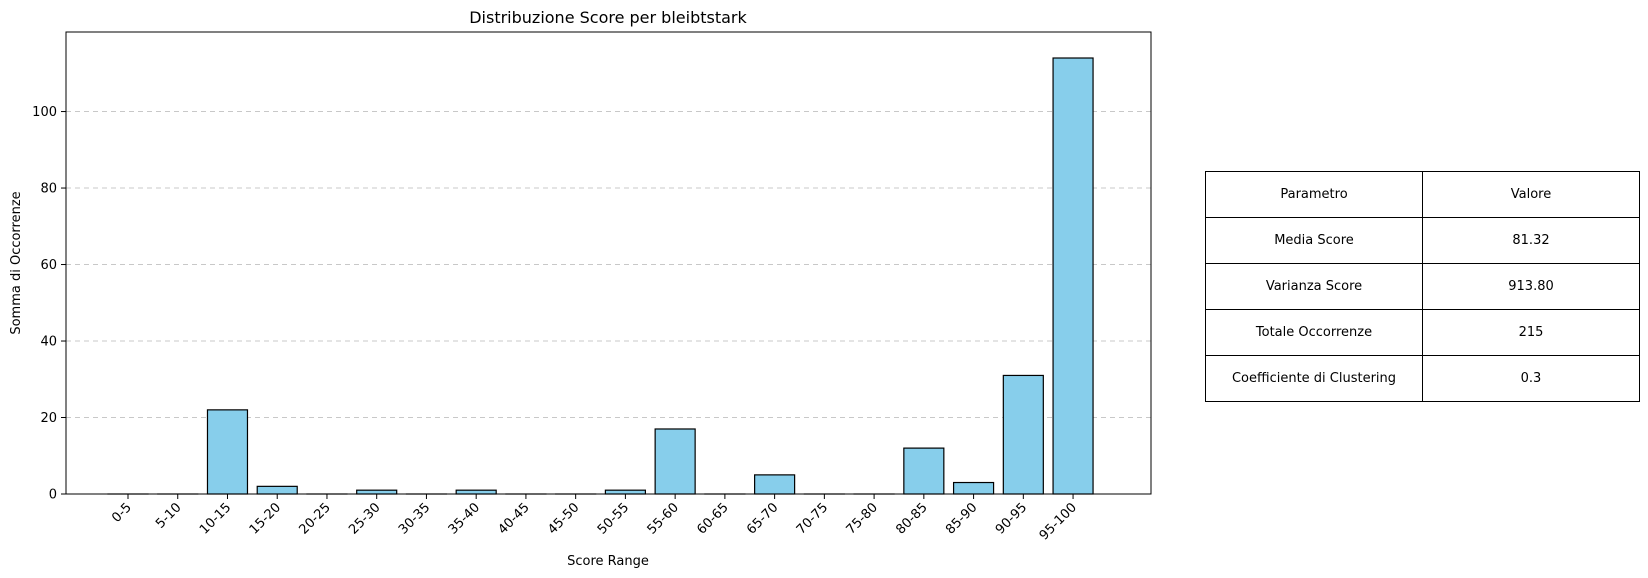 The image size is (1648, 578). What do you see at coordinates (44, 112) in the screenshot?
I see `y-tick-label: 100` at bounding box center [44, 112].